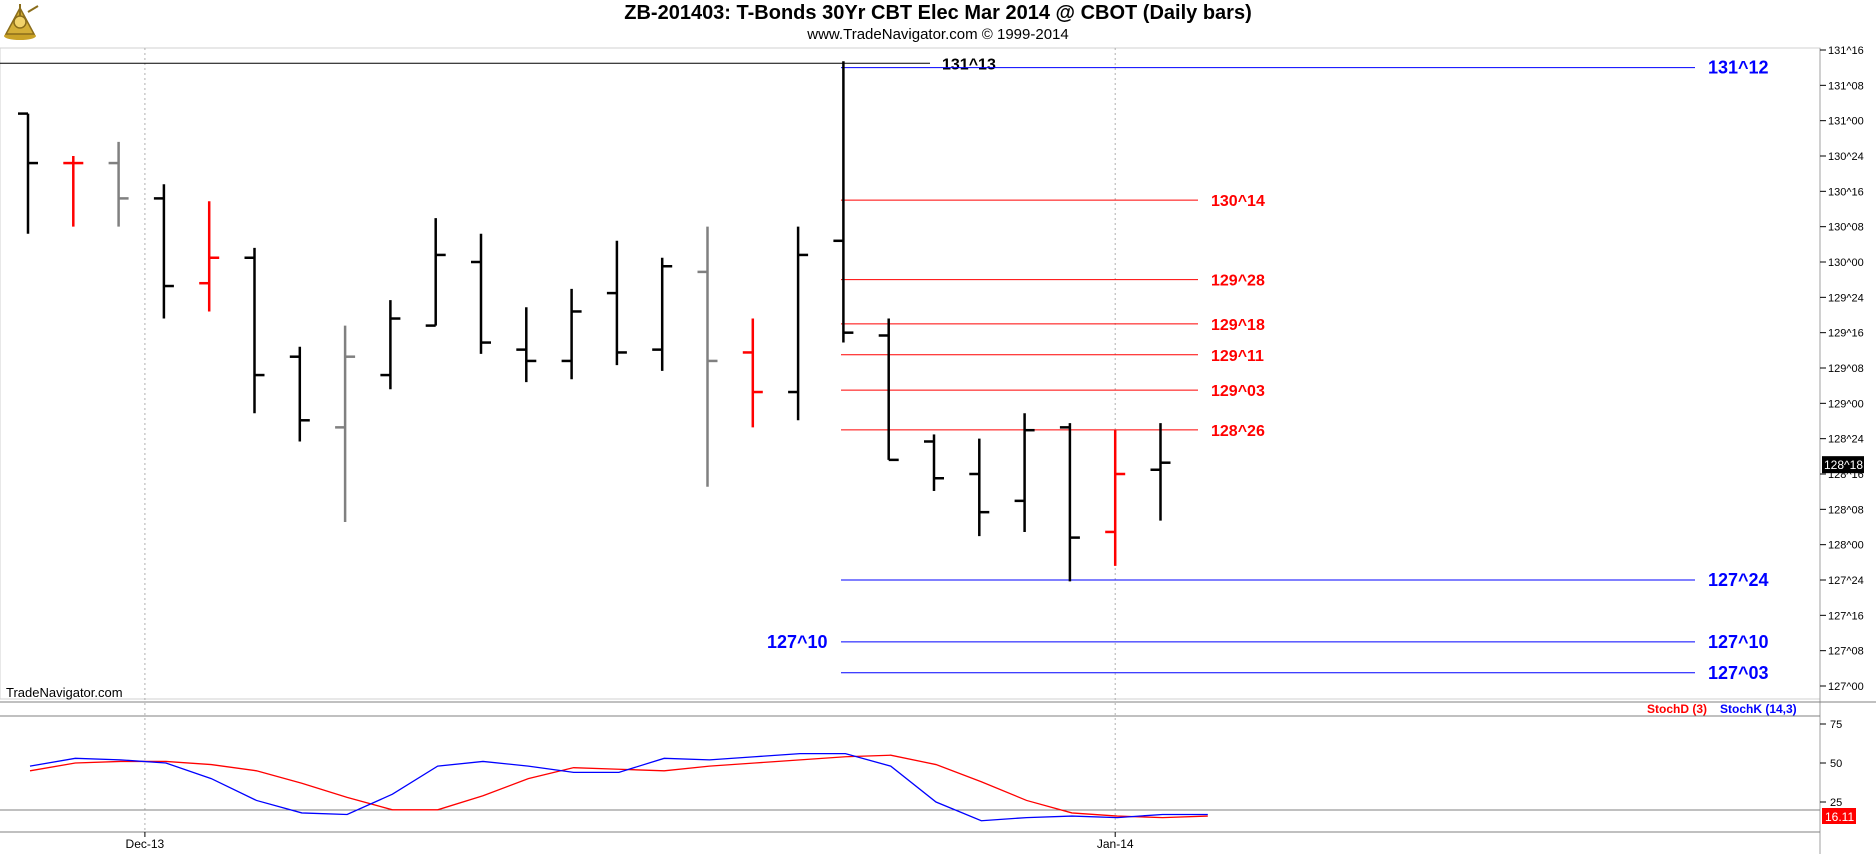 Image resolution: width=1876 pixels, height=854 pixels. I want to click on trade-navigator-logo-icon, so click(21, 22).